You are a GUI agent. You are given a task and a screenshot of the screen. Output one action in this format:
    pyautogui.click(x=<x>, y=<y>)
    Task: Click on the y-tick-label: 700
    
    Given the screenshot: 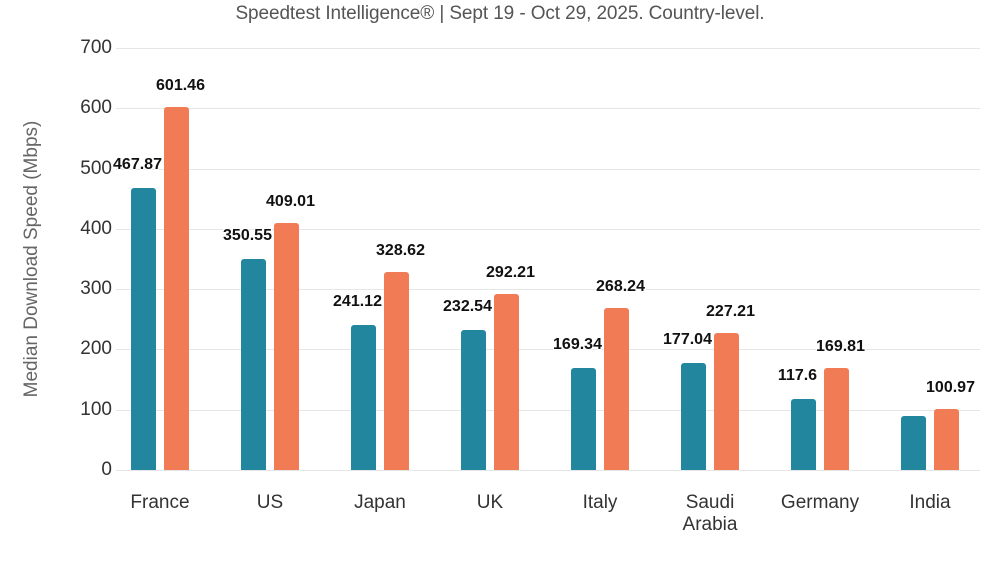 What is the action you would take?
    pyautogui.click(x=96, y=47)
    